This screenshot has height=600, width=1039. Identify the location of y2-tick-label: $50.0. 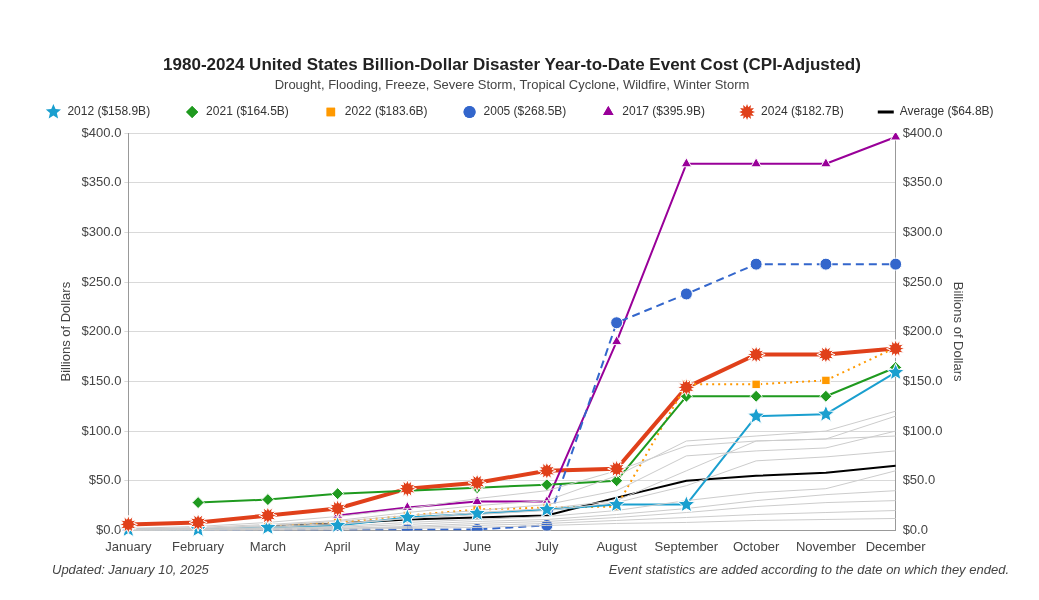
(919, 480).